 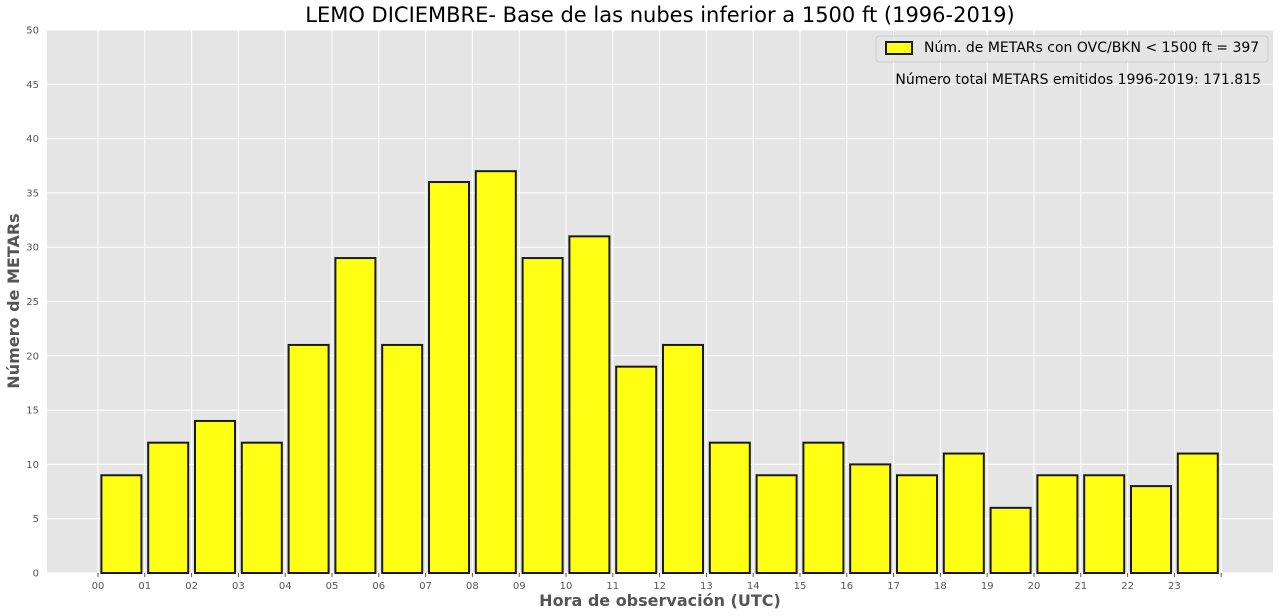 I want to click on x-tick-label: 15, so click(x=800, y=586).